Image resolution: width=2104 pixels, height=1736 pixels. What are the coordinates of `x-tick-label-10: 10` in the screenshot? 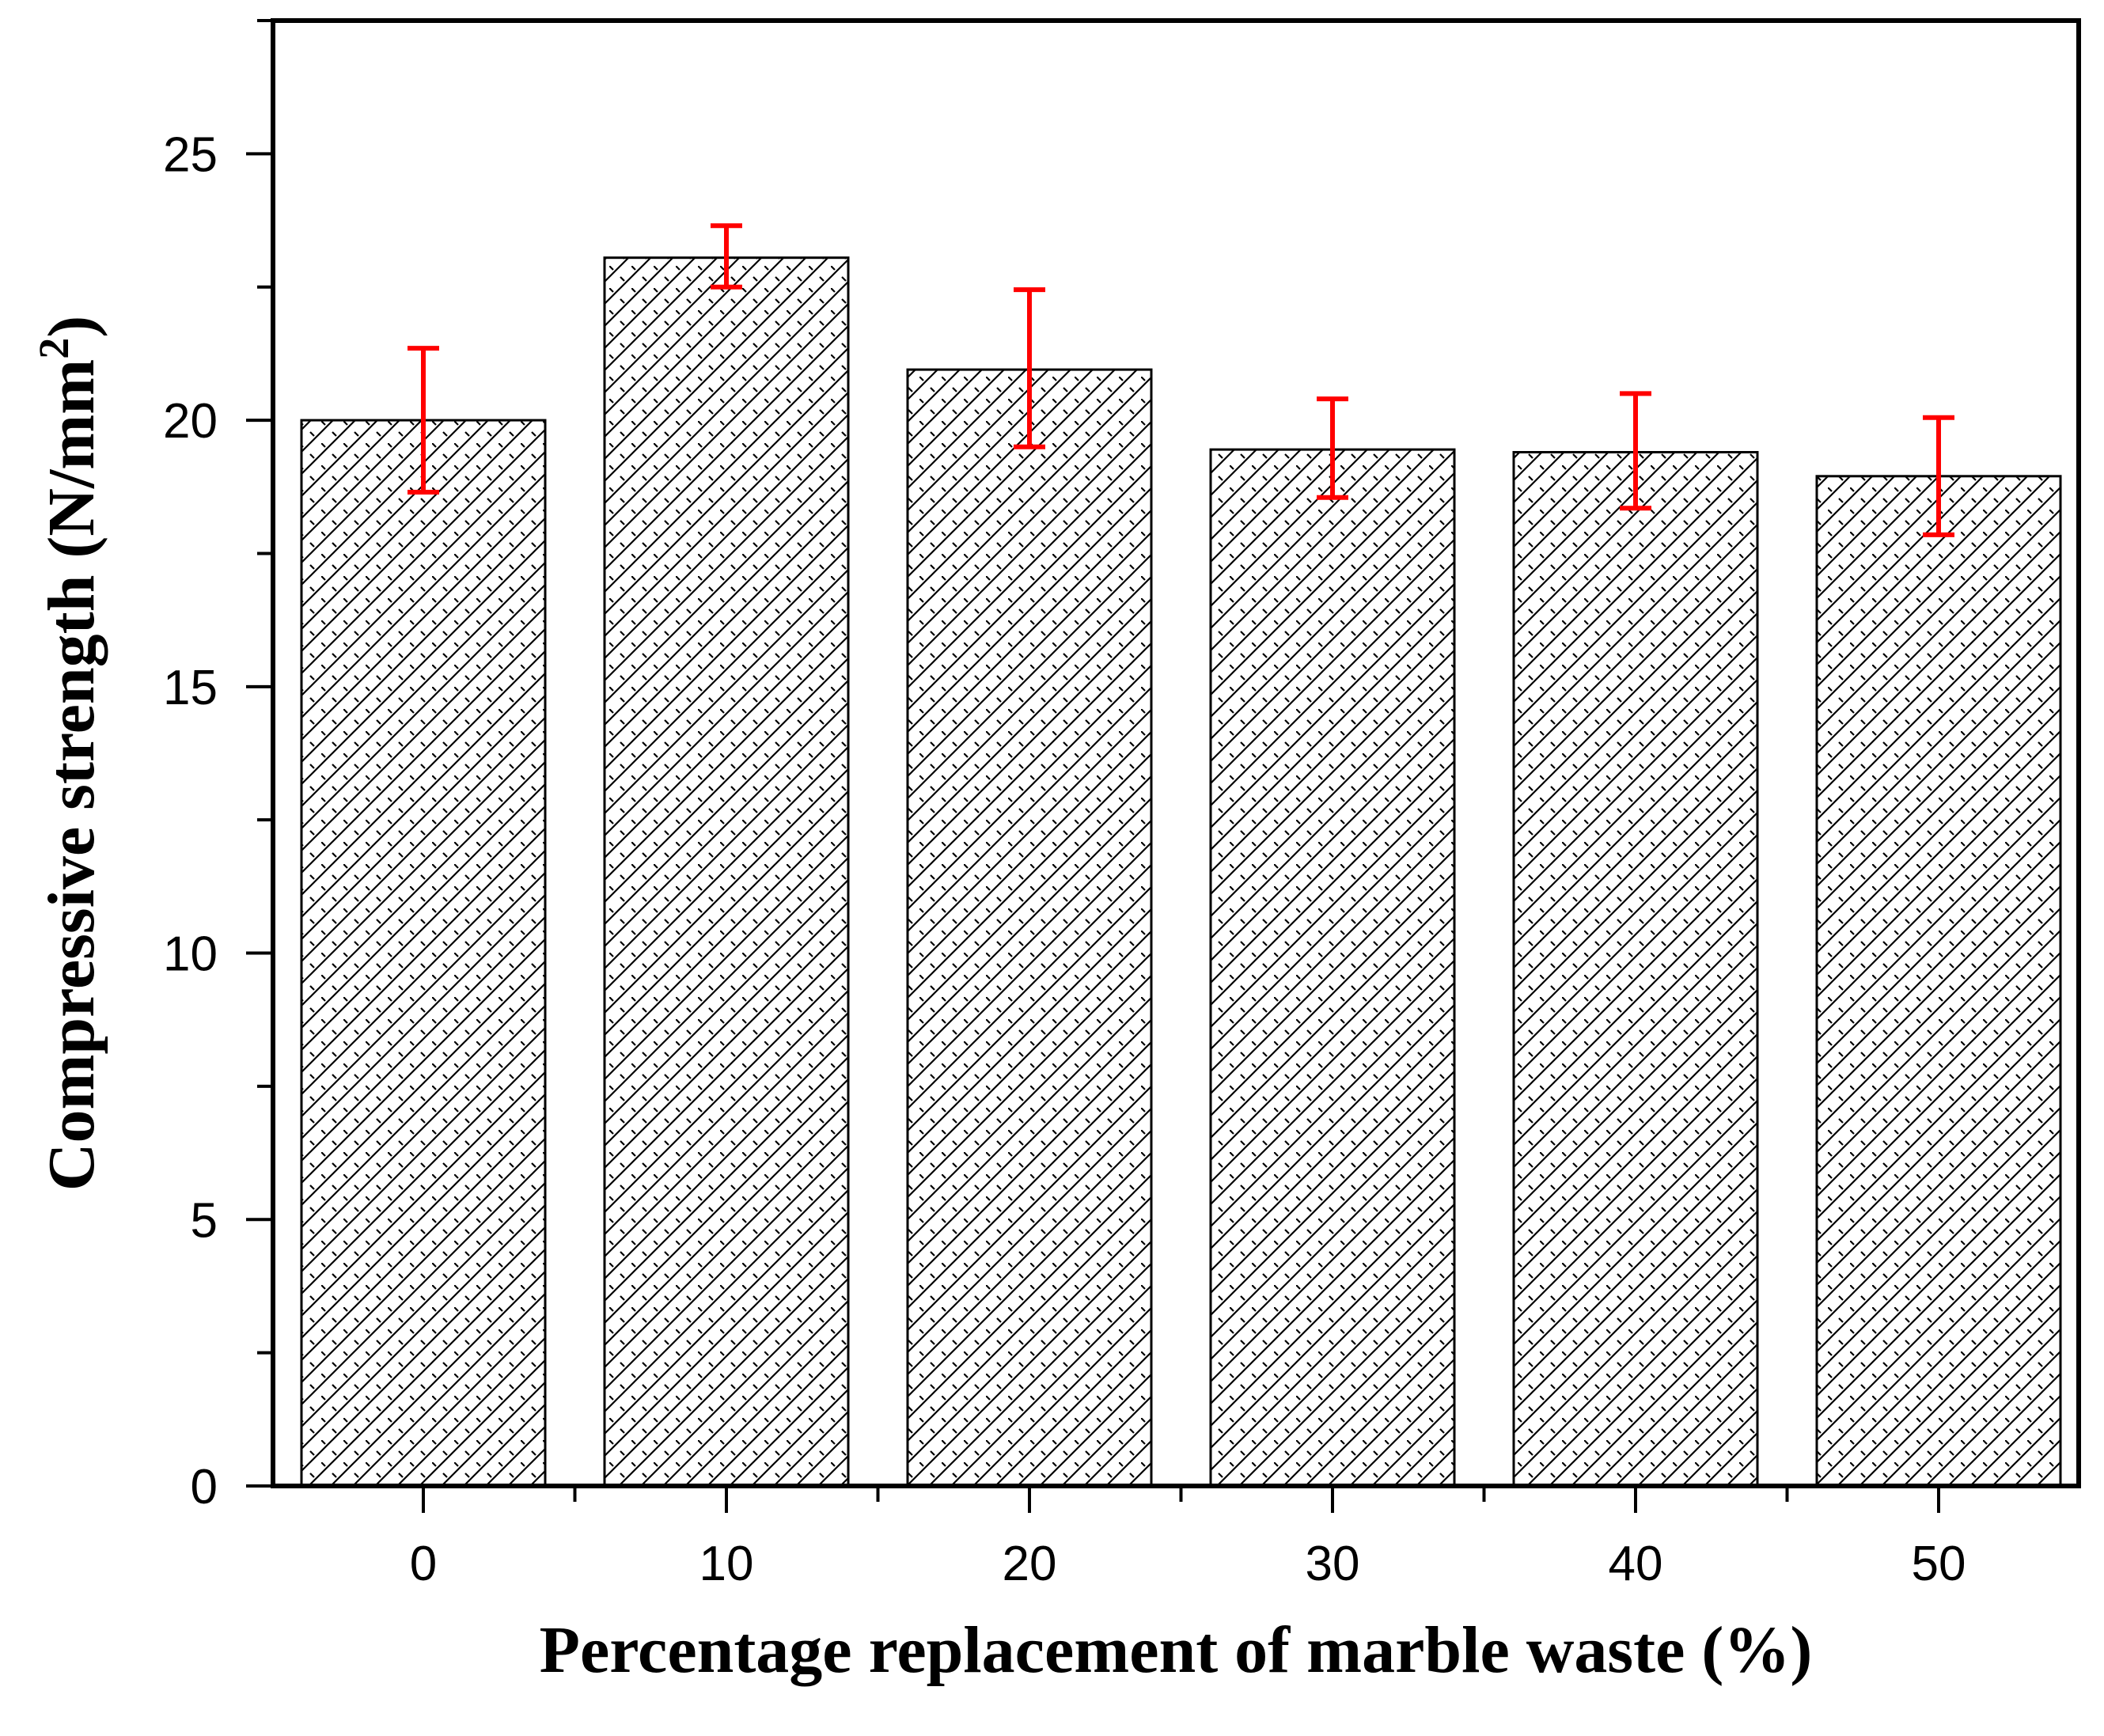 It's located at (726, 1564).